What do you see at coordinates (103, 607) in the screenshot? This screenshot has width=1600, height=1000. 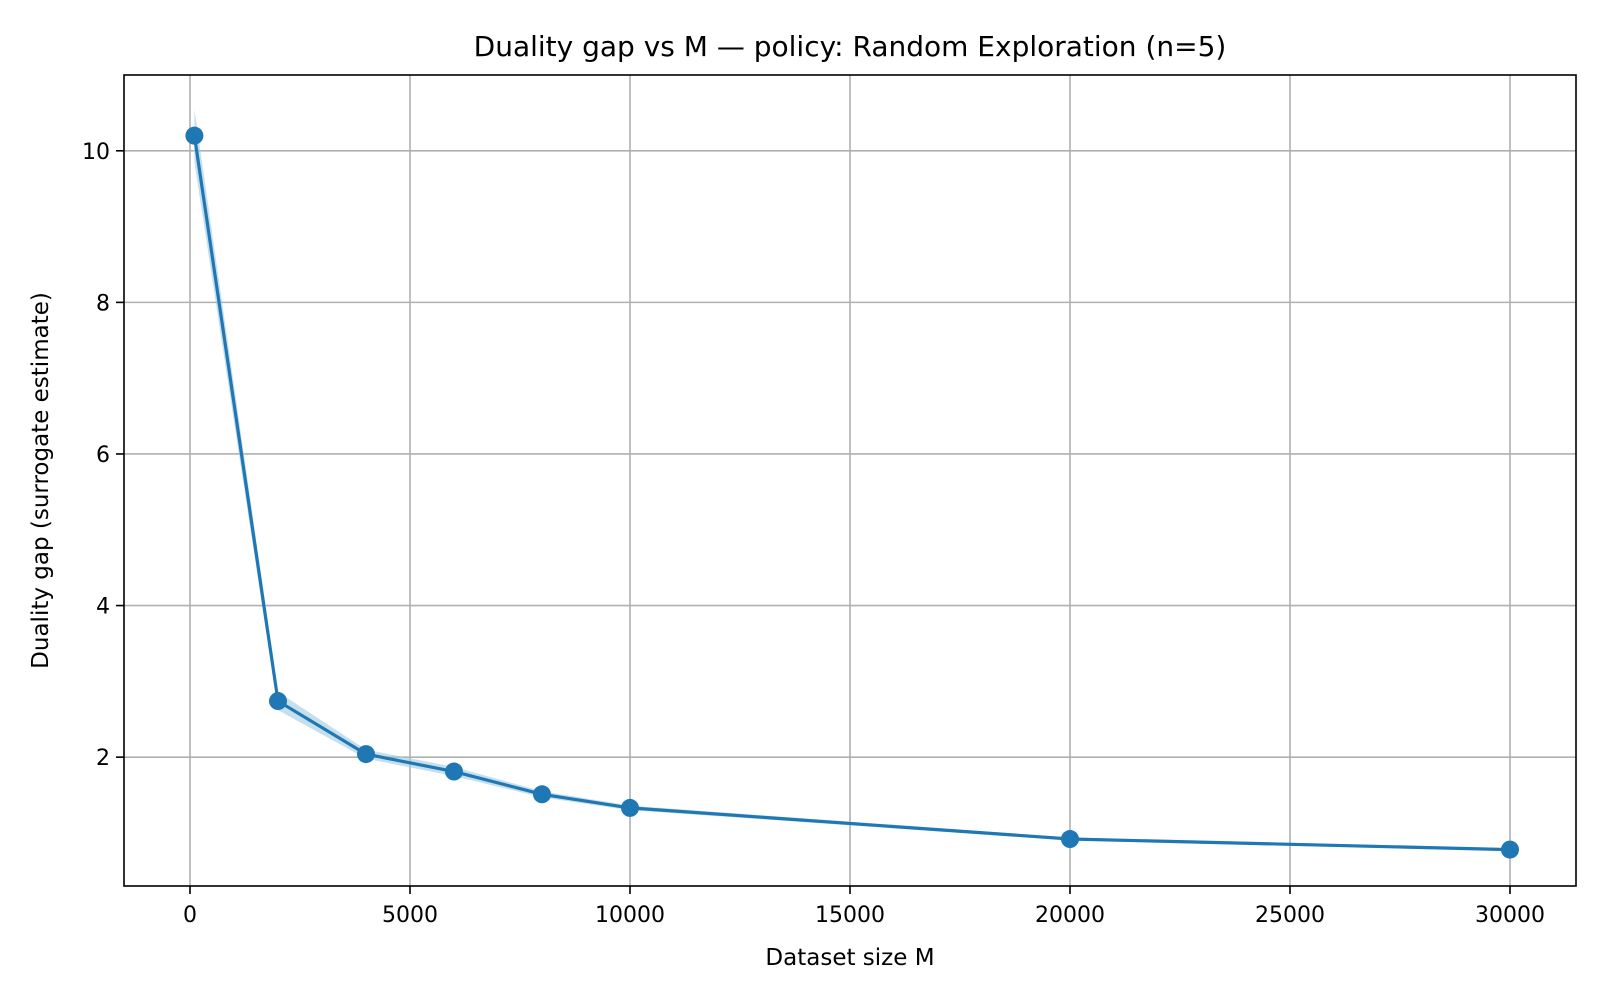 I see `y-tick-label: 4` at bounding box center [103, 607].